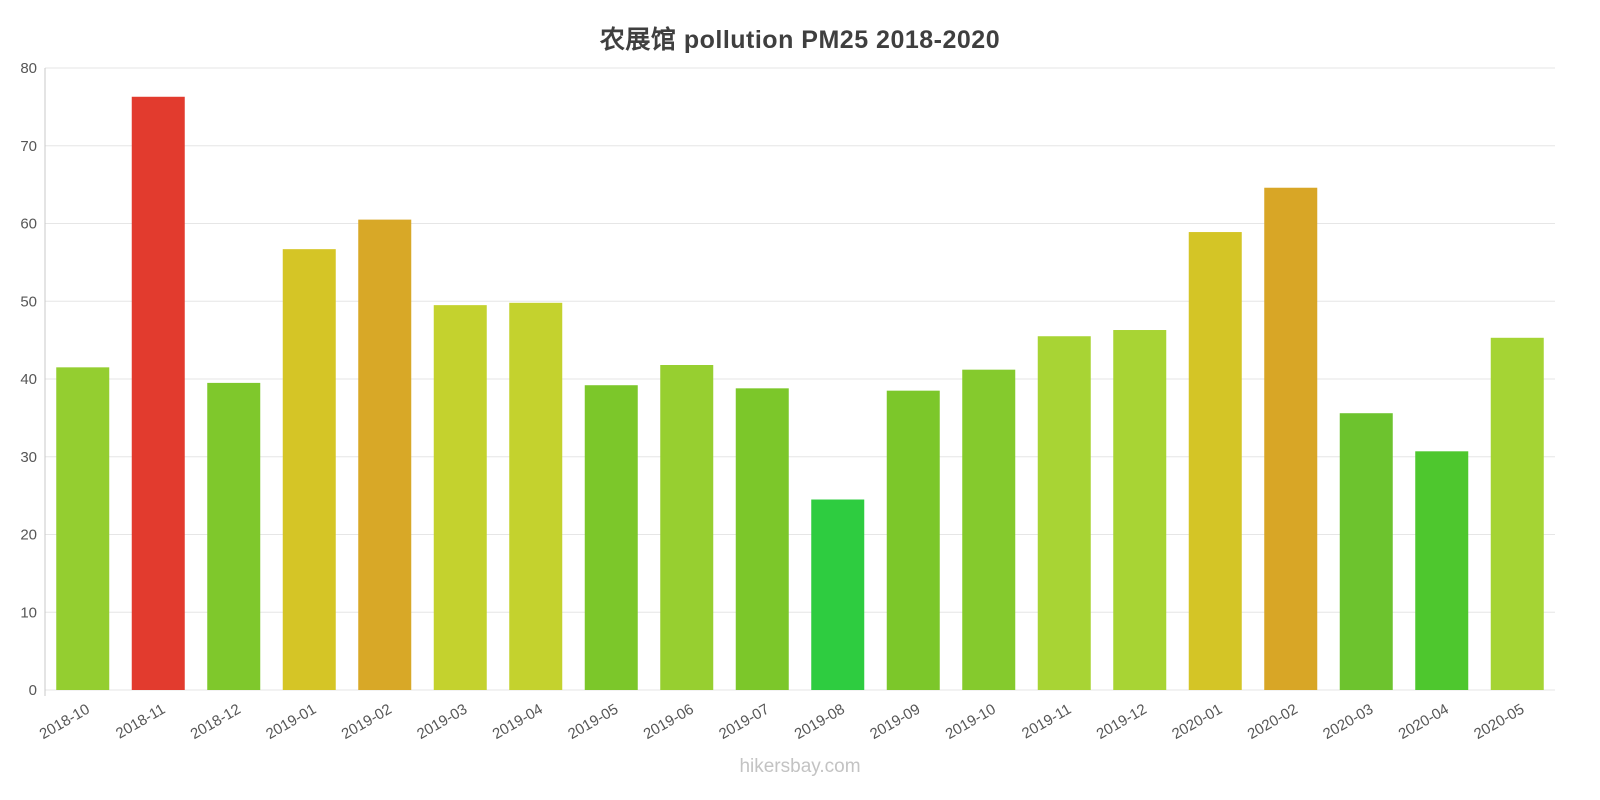  I want to click on x-tick-label: 2019-01, so click(291, 722).